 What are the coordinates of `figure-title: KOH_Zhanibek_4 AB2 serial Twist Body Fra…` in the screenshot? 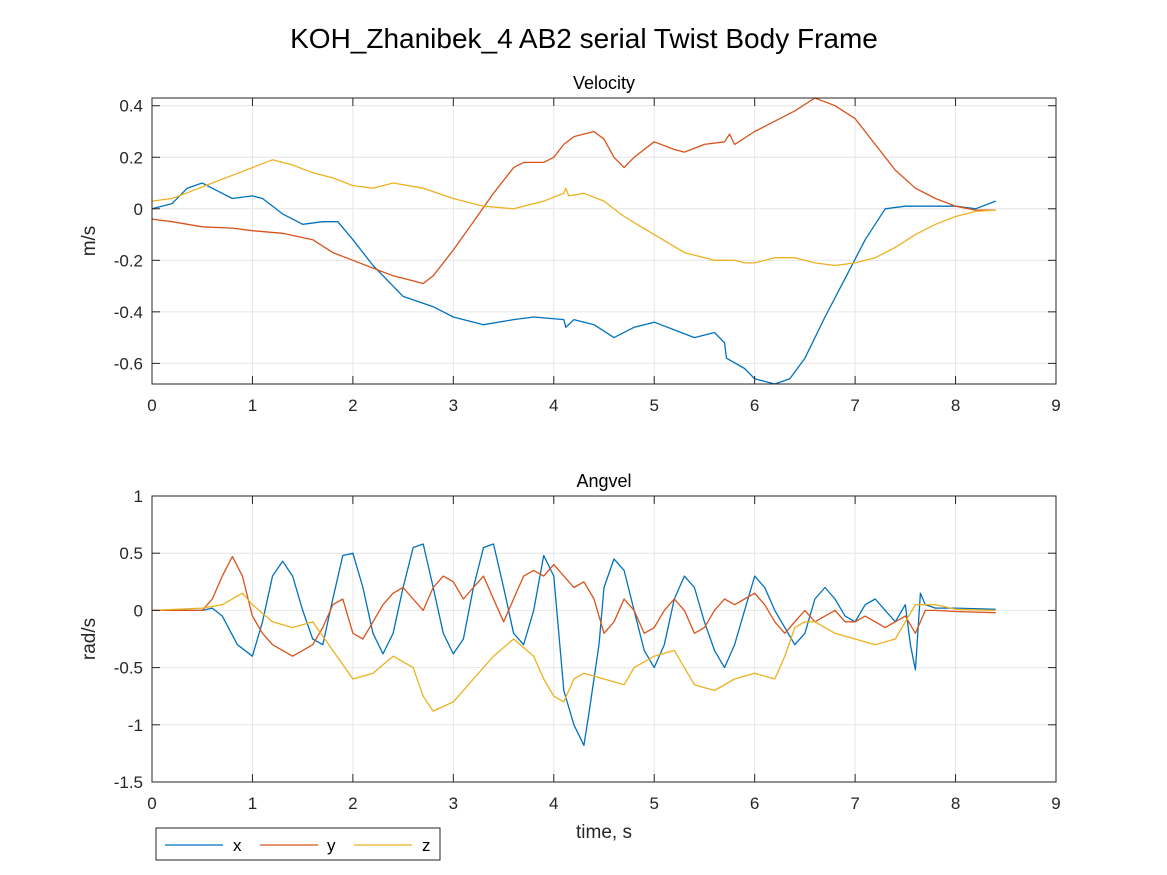 It's located at (584, 38).